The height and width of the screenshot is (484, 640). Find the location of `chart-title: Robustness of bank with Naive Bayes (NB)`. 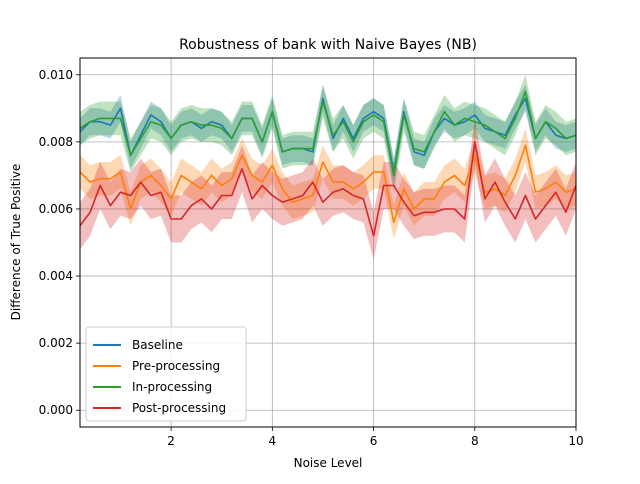

chart-title: Robustness of bank with Naive Bayes (NB) is located at coordinates (328, 45).